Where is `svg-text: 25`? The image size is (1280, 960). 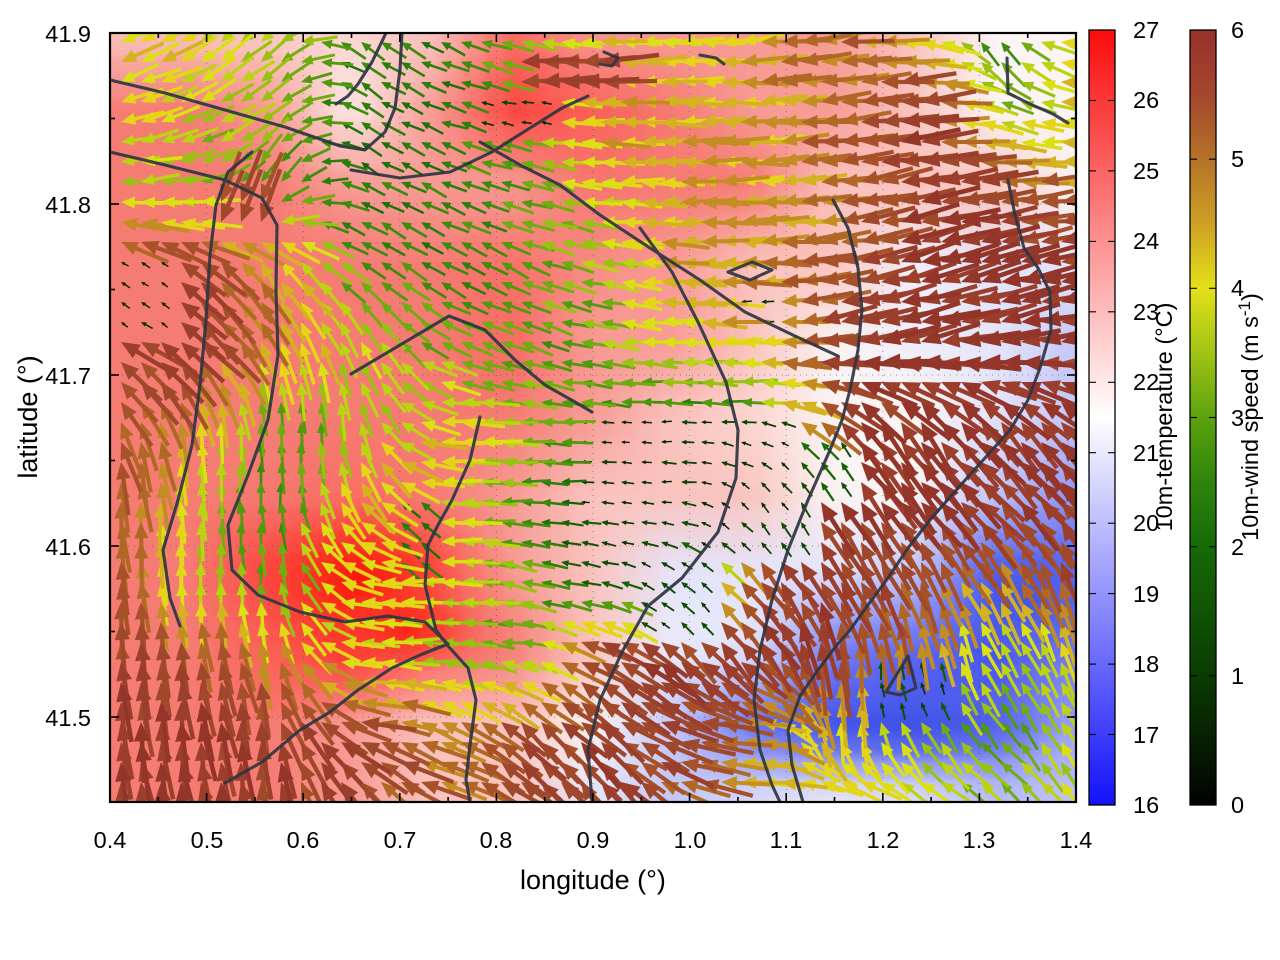
svg-text: 25 is located at coordinates (1146, 171).